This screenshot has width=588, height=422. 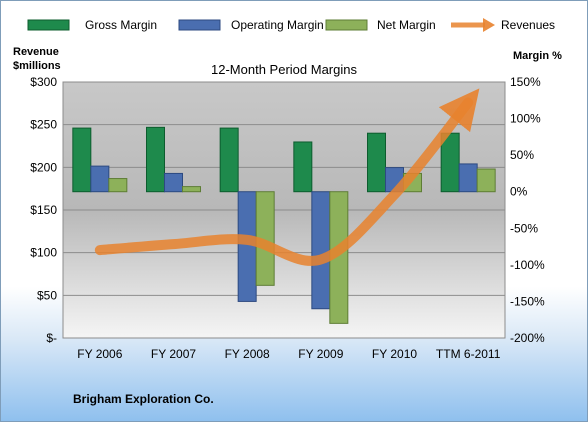 I want to click on right-tick-label: -150%, so click(x=527, y=301).